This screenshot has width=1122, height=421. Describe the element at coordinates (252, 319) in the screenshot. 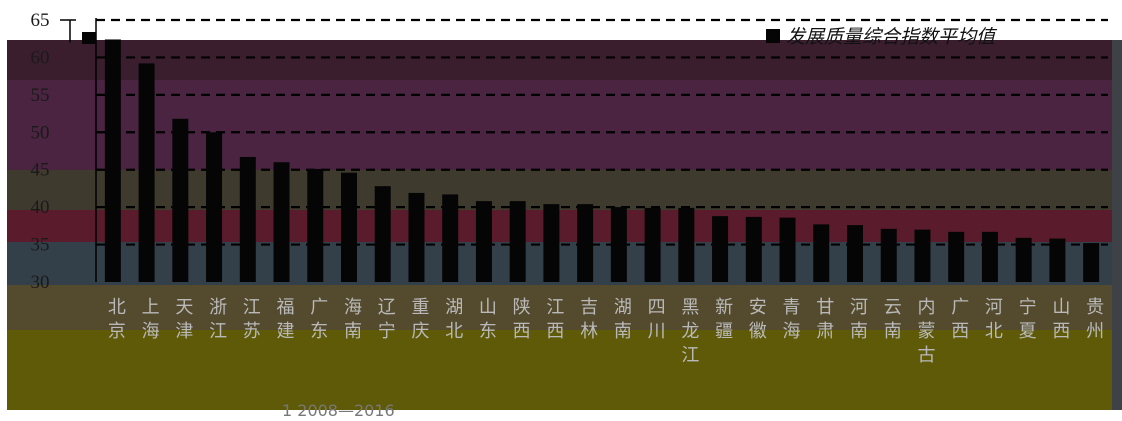

I see `x-tick-label: 江苏` at that location.